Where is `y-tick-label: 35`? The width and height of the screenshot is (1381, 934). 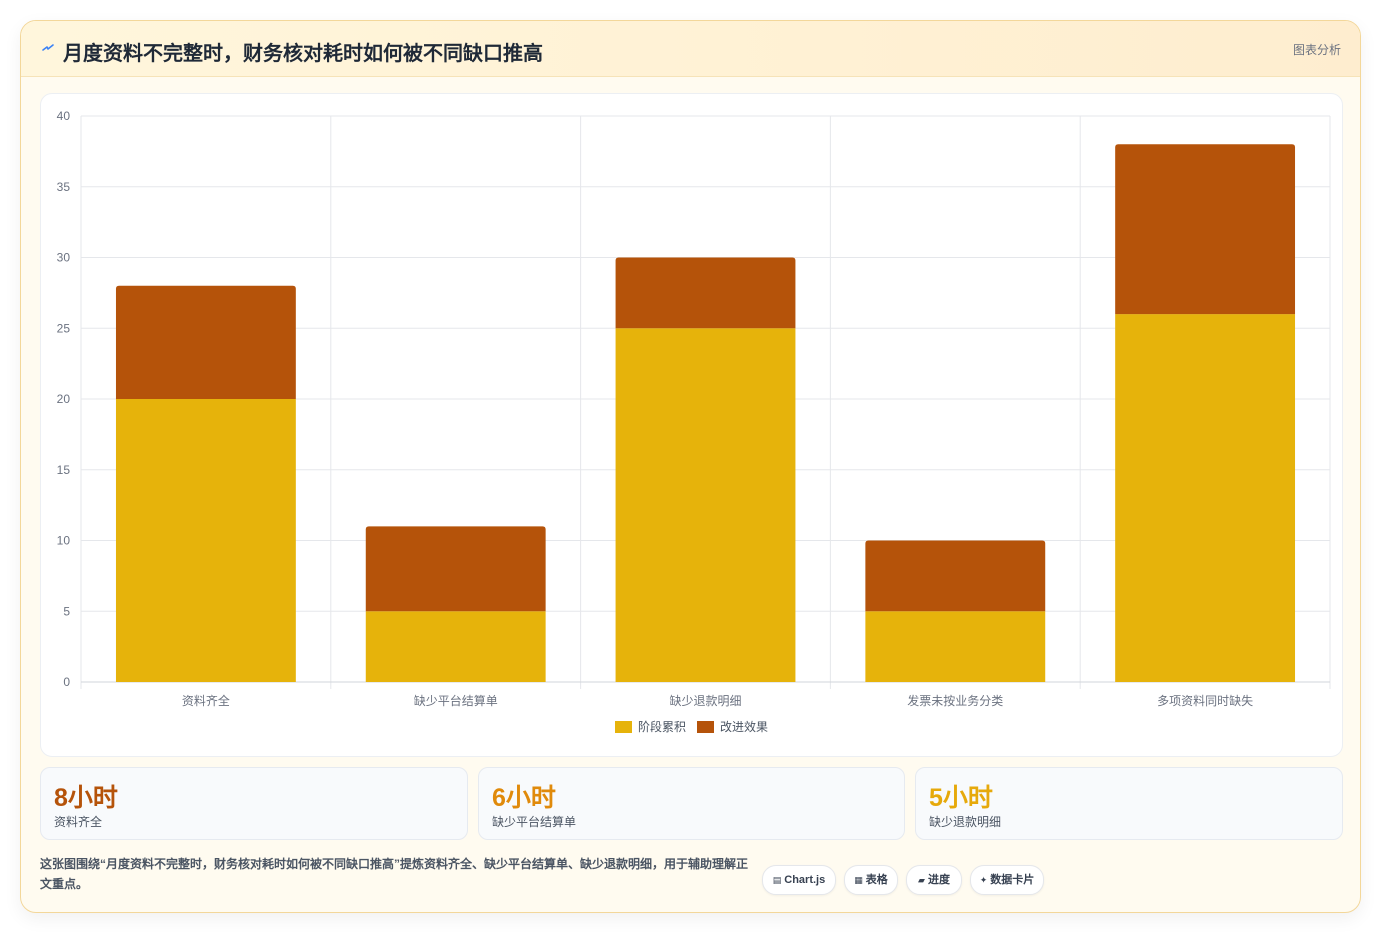 y-tick-label: 35 is located at coordinates (64, 187).